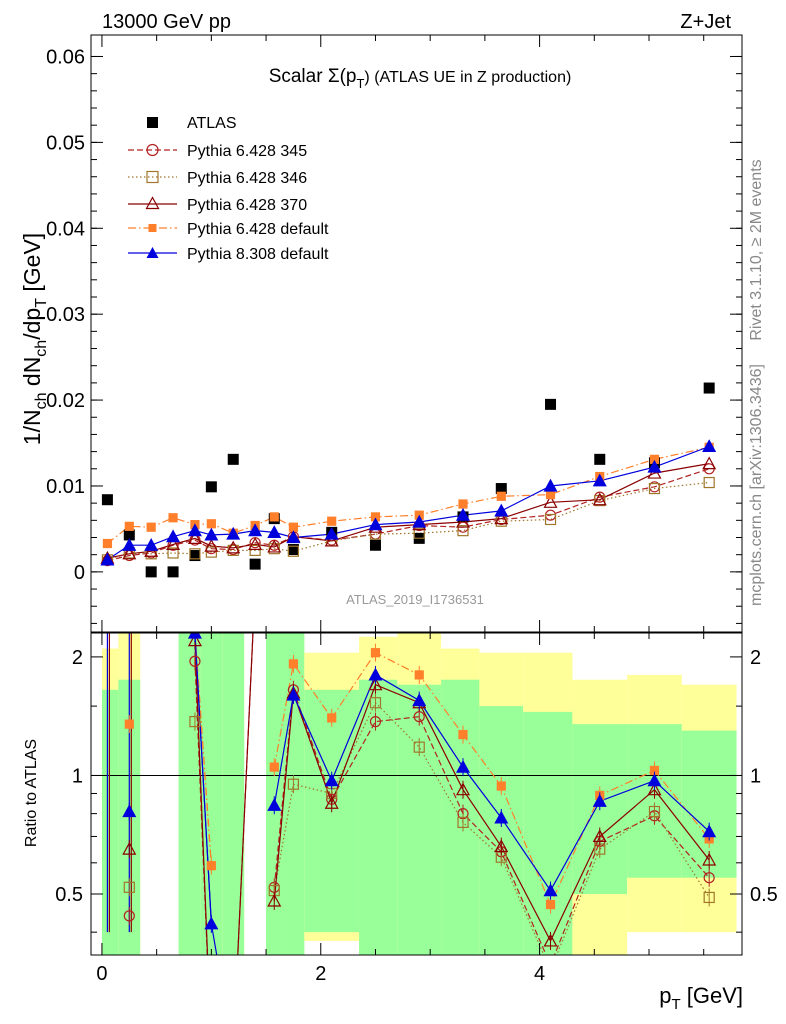 This screenshot has height=1024, width=786. Describe the element at coordinates (34, 339) in the screenshot. I see `main-ylabel: 1/Nch dNch/dpT [GeV]` at that location.